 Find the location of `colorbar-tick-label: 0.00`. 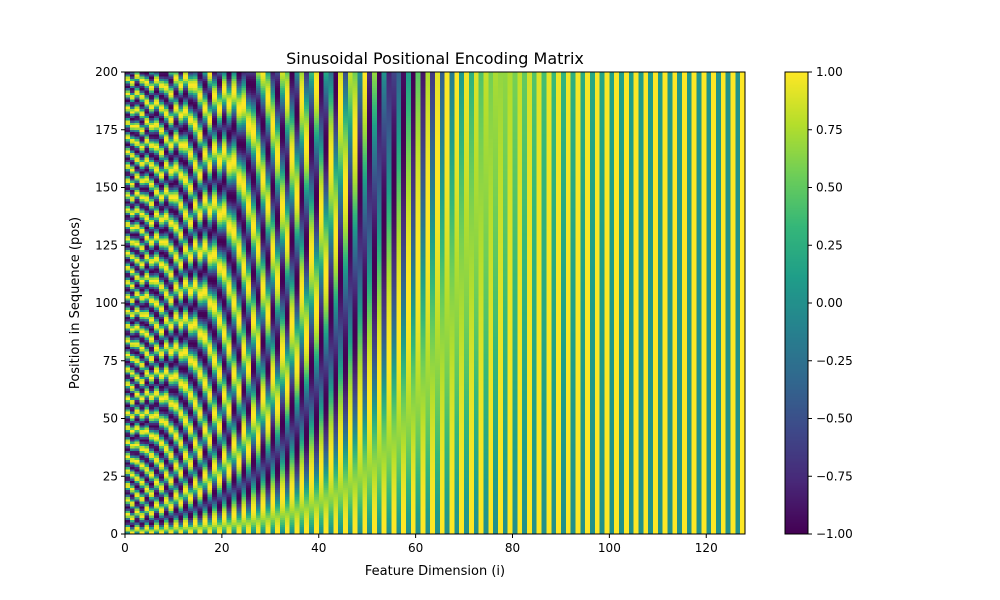

colorbar-tick-label: 0.00 is located at coordinates (829, 303).